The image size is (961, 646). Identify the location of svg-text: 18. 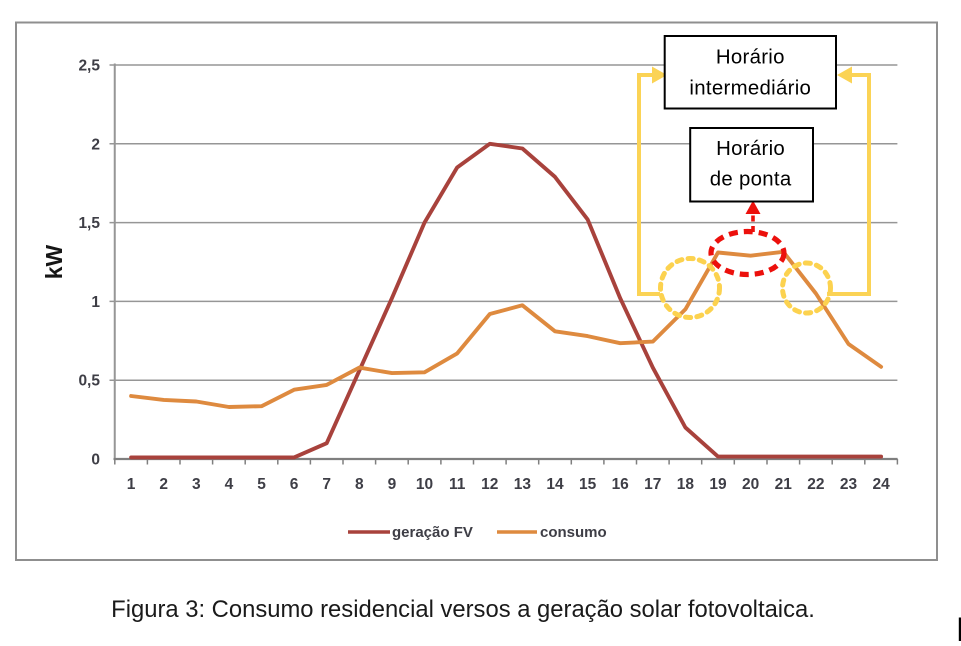
(686, 484).